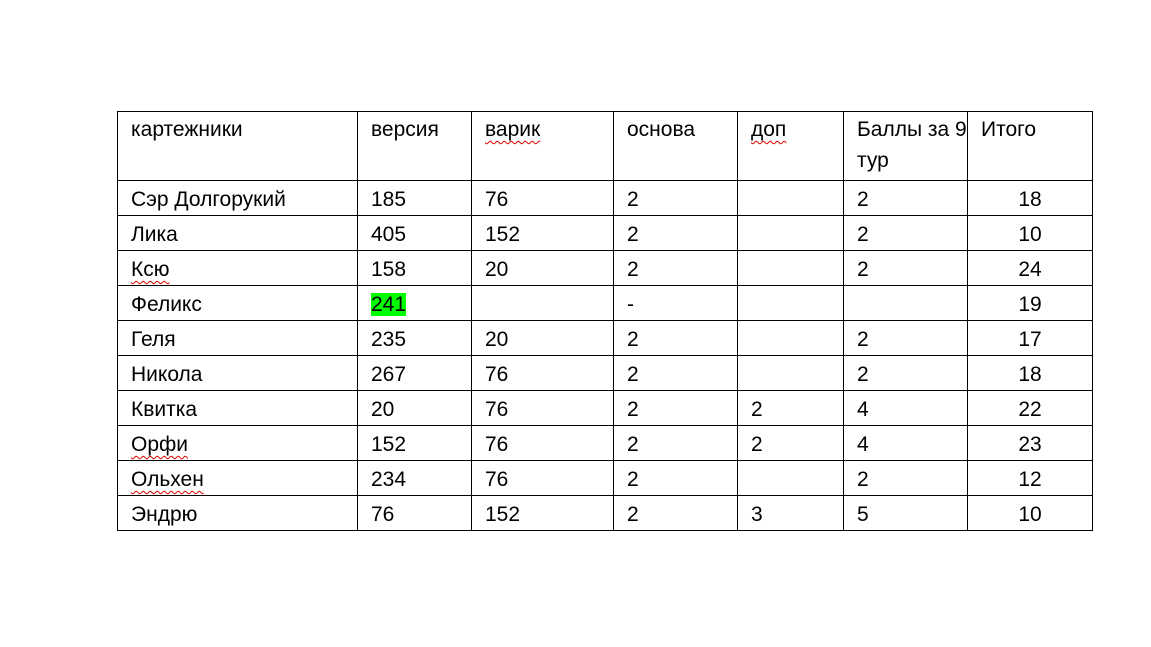 The image size is (1151, 647). What do you see at coordinates (1030, 146) in the screenshot?
I see `header-cell: Итого` at bounding box center [1030, 146].